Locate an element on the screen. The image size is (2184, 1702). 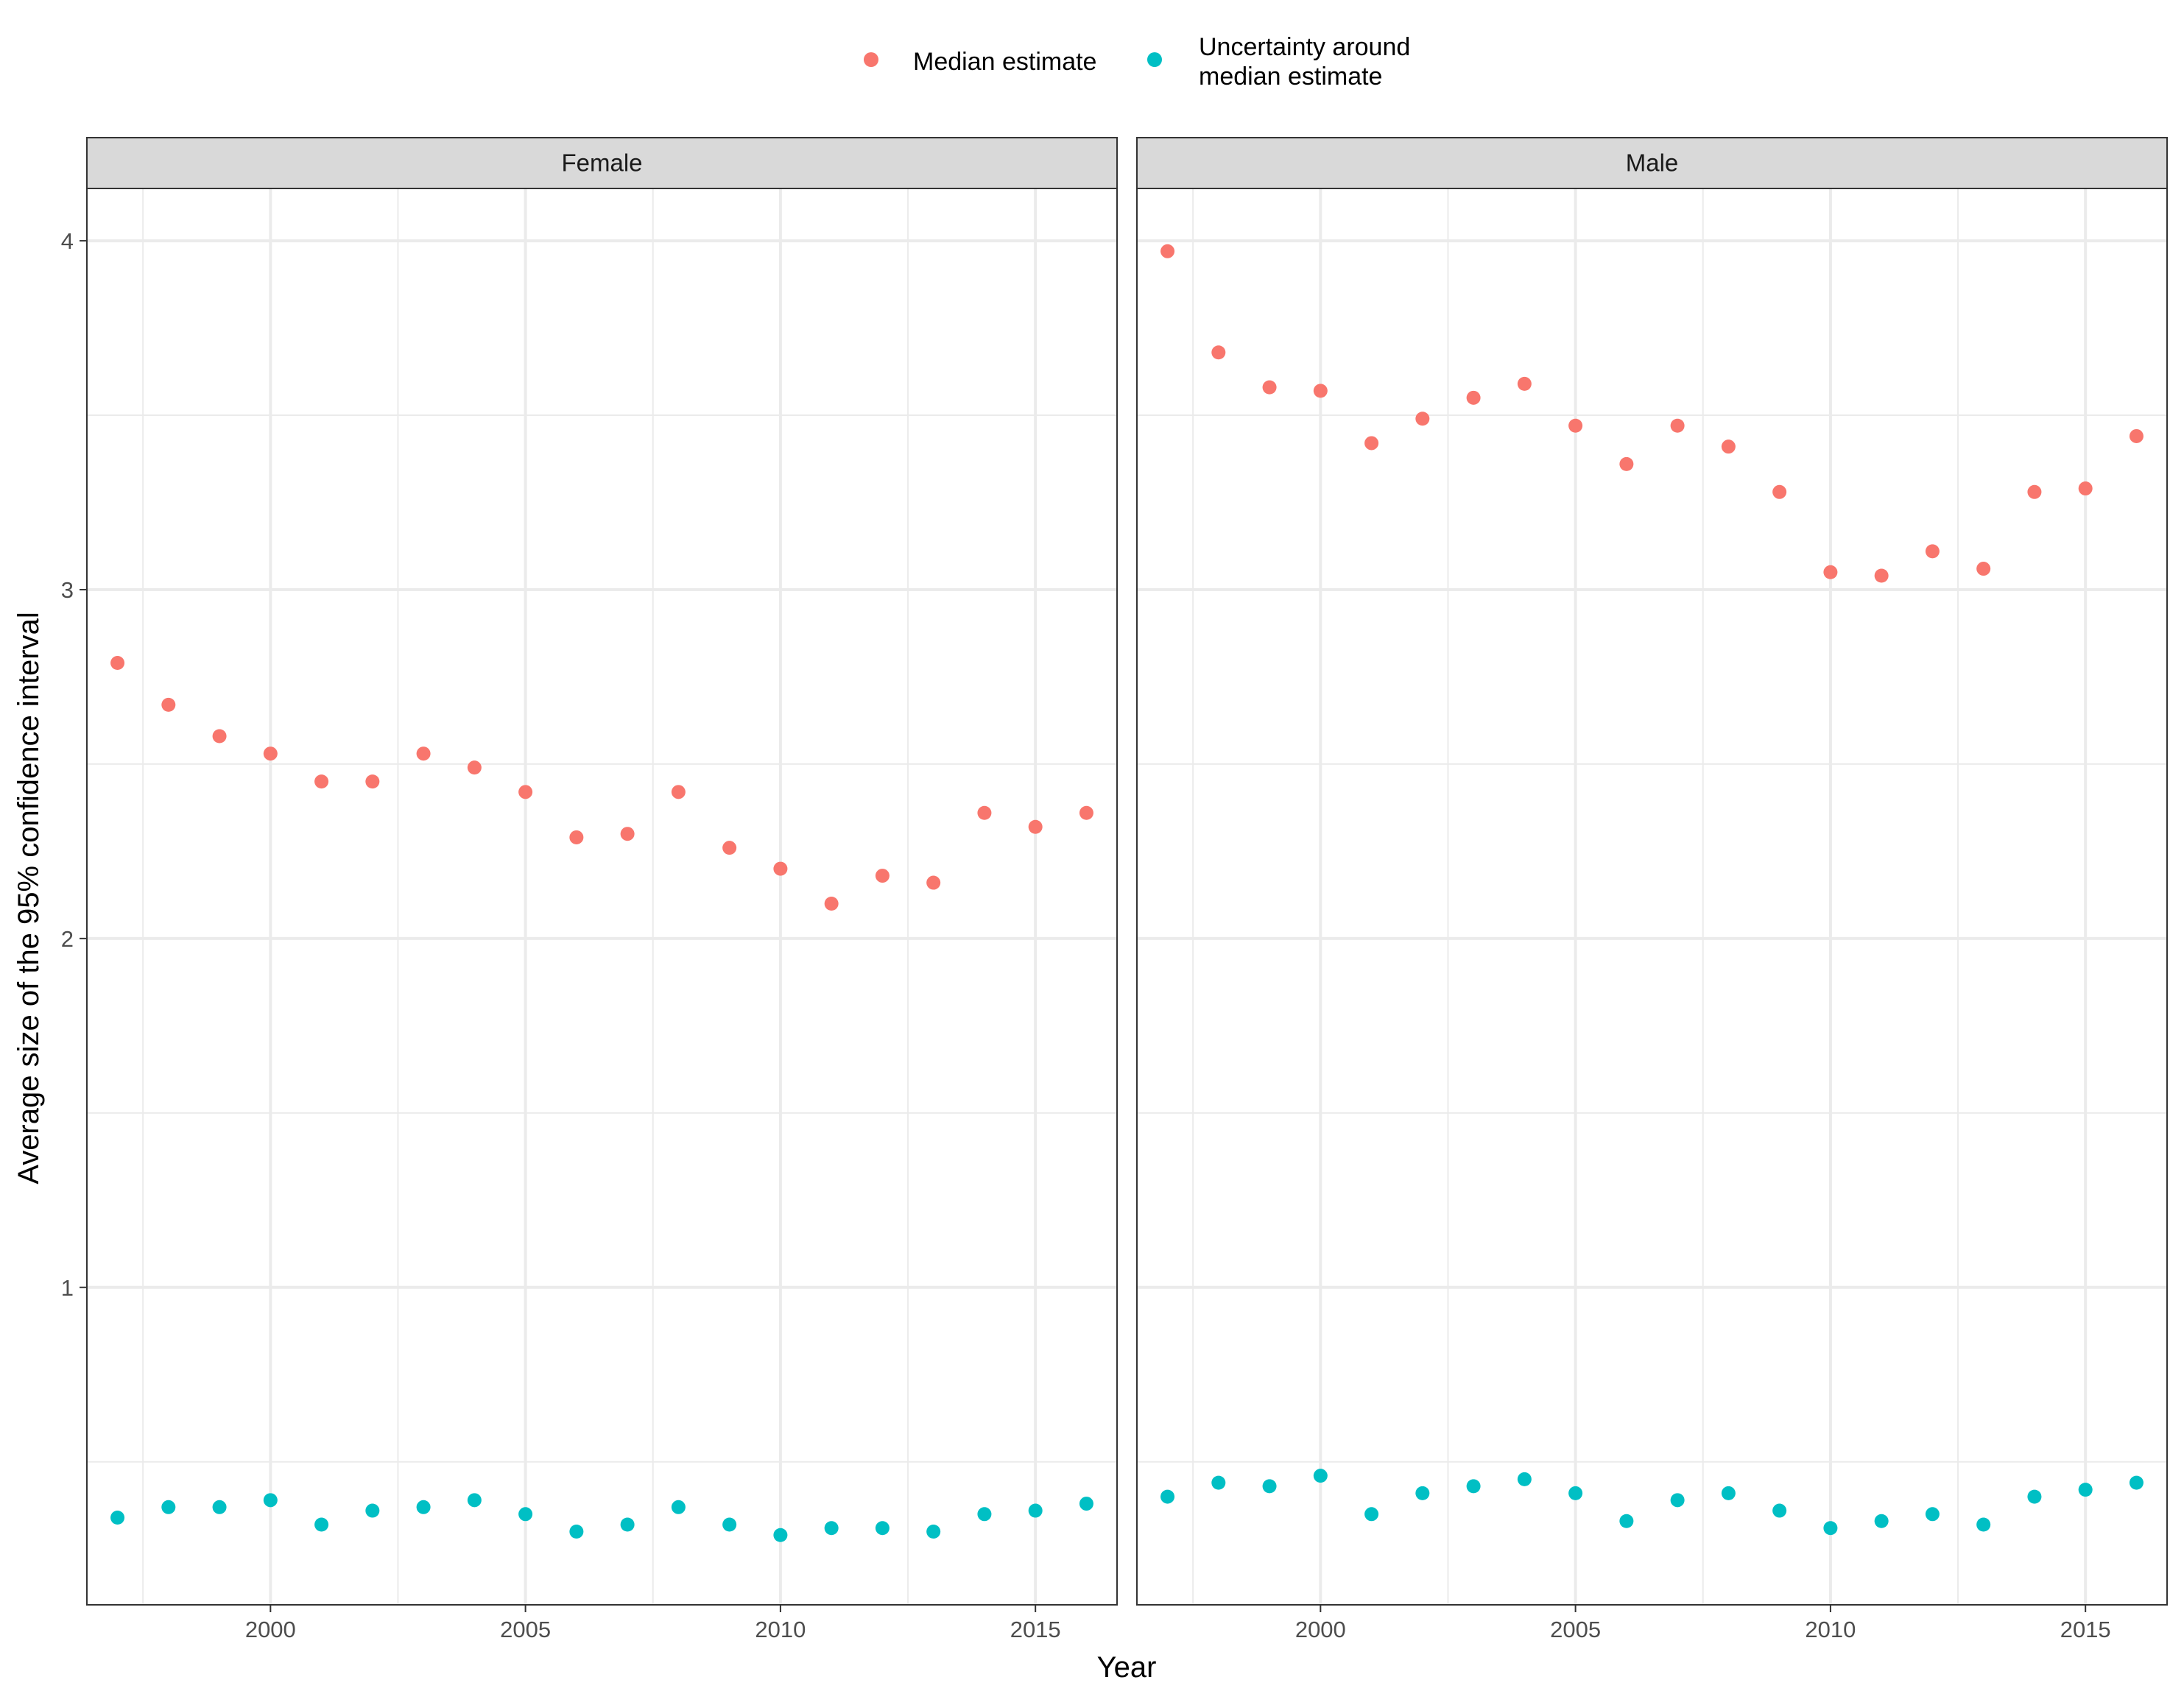
facet-strip is located at coordinates (1652, 163).